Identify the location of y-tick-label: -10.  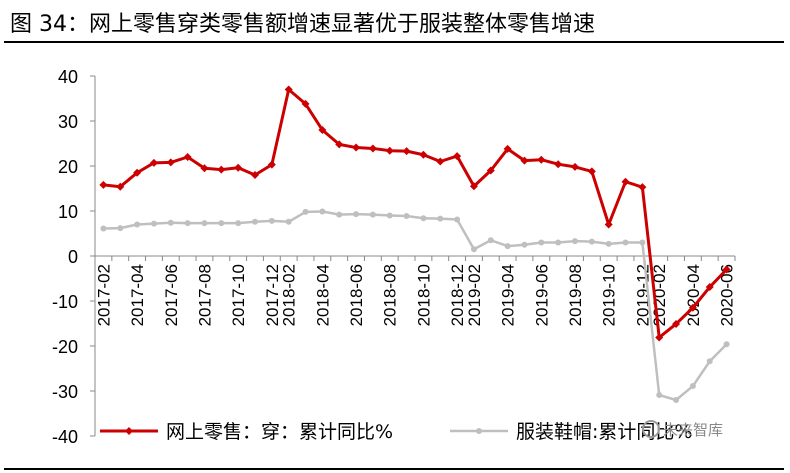
(65, 302).